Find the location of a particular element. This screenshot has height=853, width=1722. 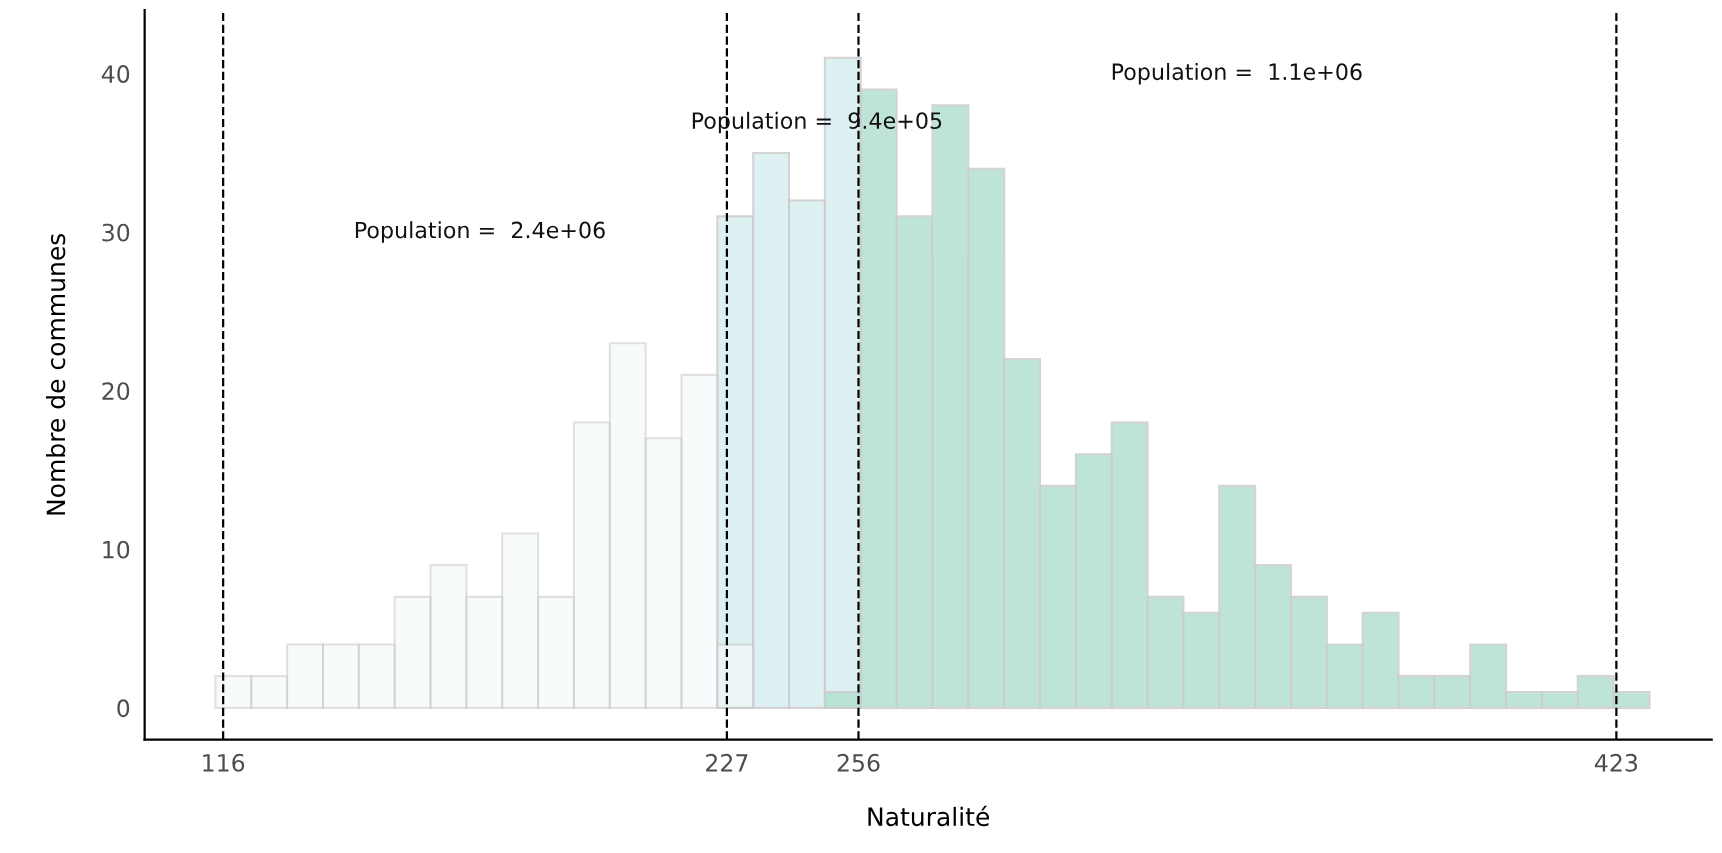

annotation: Population = 2.4e+06 is located at coordinates (480, 232).